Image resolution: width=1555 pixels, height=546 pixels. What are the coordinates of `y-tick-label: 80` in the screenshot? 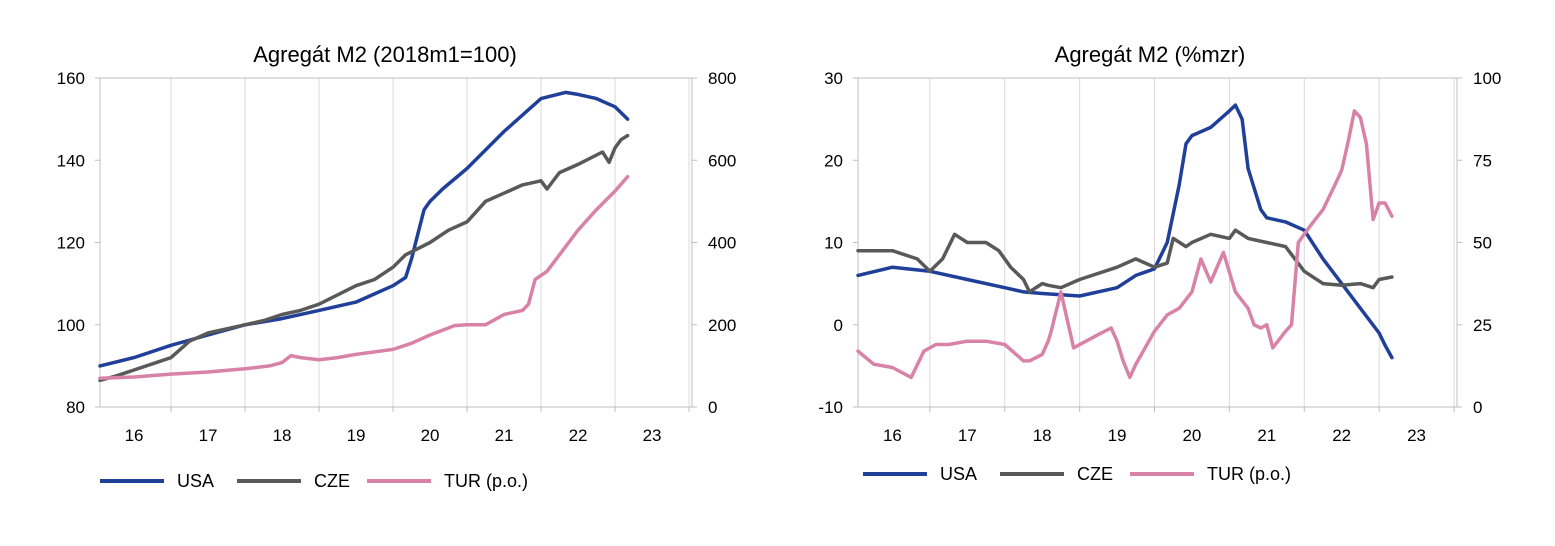 It's located at (75, 407).